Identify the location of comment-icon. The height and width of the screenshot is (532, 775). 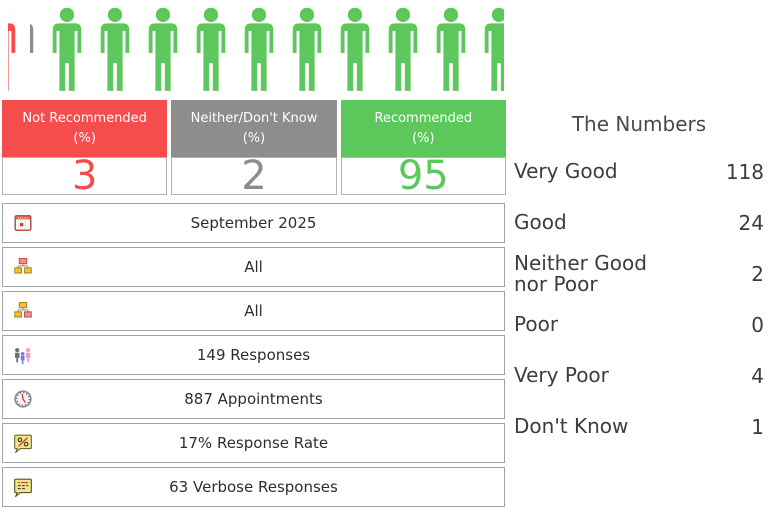
(23, 487).